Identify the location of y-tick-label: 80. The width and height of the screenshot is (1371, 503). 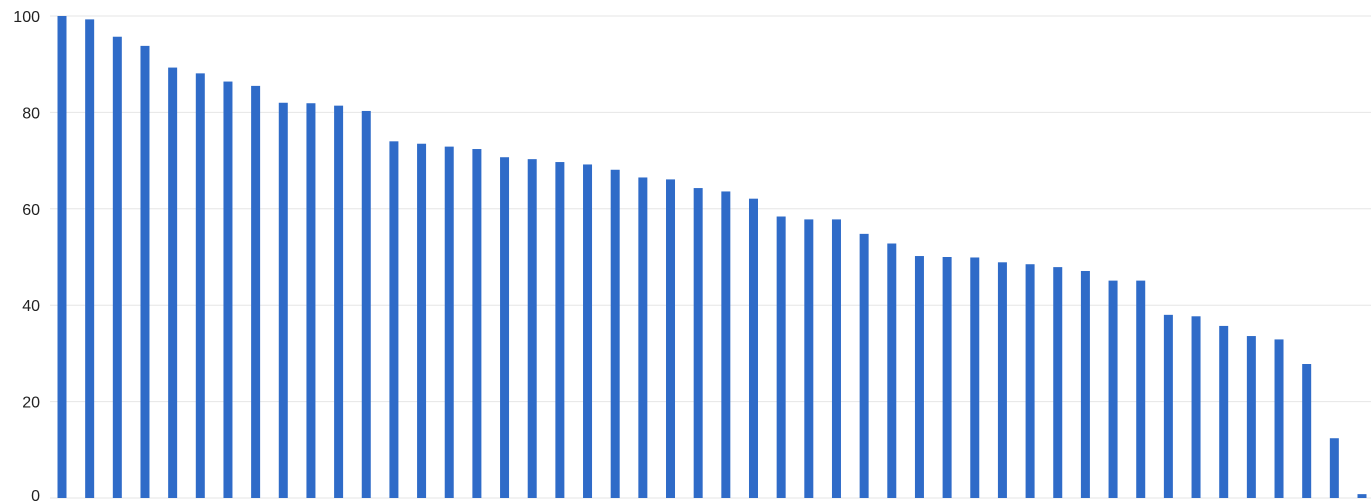
(31, 113).